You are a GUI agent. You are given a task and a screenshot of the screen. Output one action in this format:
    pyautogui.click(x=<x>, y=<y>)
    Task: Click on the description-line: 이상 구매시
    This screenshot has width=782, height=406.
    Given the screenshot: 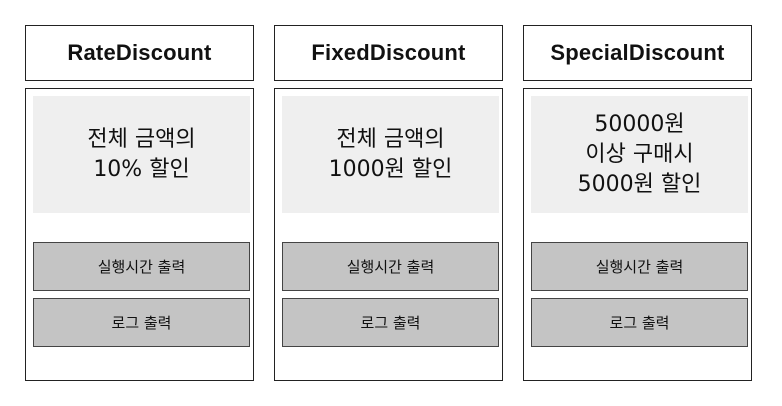 What is the action you would take?
    pyautogui.click(x=639, y=154)
    